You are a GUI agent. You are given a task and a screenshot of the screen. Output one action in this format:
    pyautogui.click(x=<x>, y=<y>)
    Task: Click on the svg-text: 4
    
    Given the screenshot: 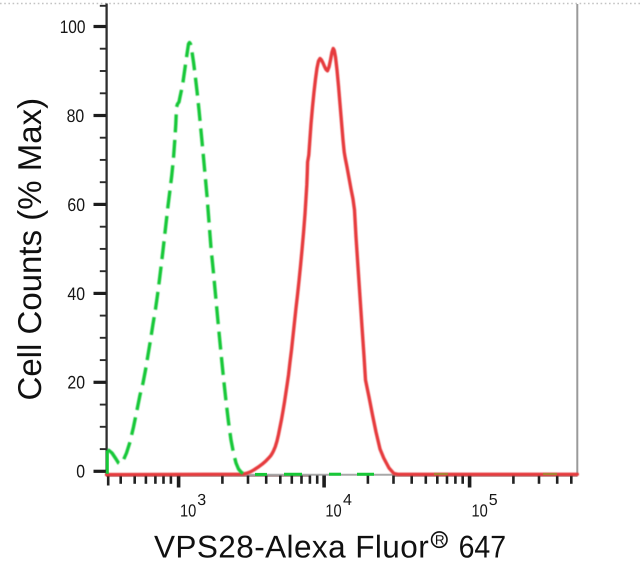 What is the action you would take?
    pyautogui.click(x=347, y=500)
    